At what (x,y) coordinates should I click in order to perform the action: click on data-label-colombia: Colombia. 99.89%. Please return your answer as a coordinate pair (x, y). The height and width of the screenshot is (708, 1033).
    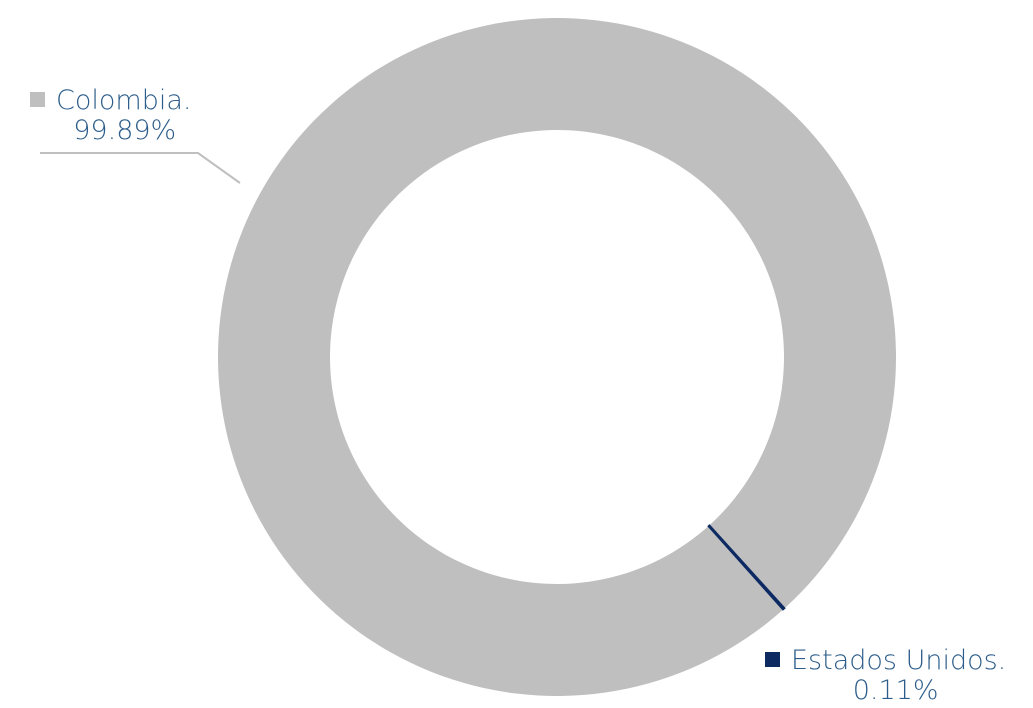
    Looking at the image, I should click on (110, 116).